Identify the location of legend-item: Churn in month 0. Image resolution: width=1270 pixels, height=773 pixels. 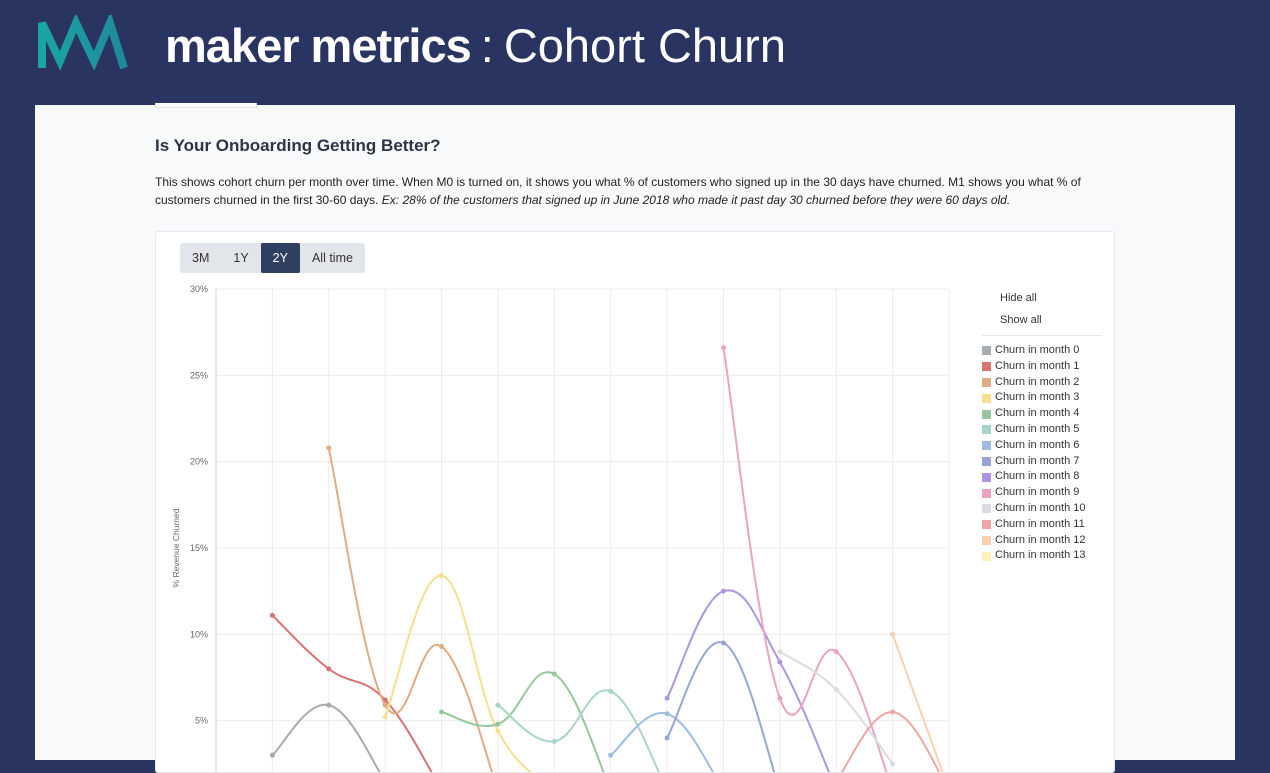
(1042, 351).